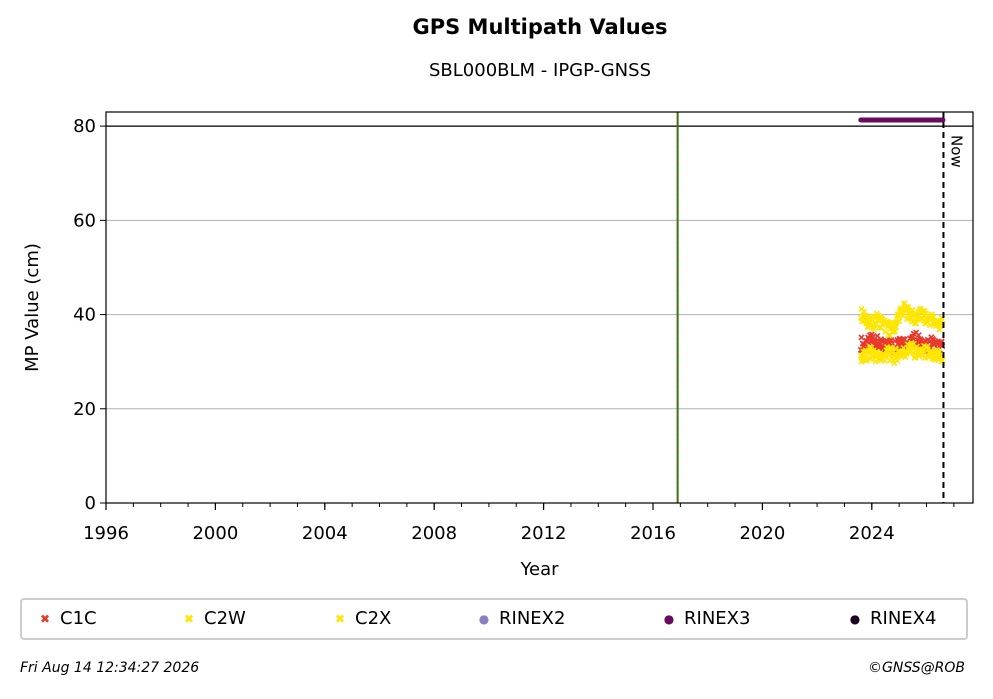 This screenshot has width=993, height=699. Describe the element at coordinates (325, 533) in the screenshot. I see `x-tick-label: 2004` at that location.